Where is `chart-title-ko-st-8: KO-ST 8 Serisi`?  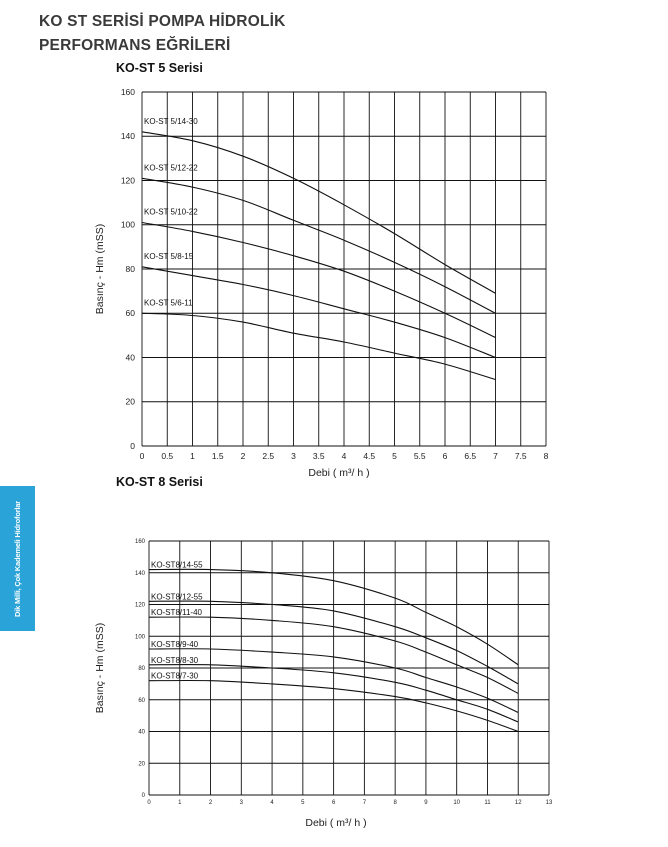
chart-title-ko-st-8: KO-ST 8 Serisi is located at coordinates (159, 482).